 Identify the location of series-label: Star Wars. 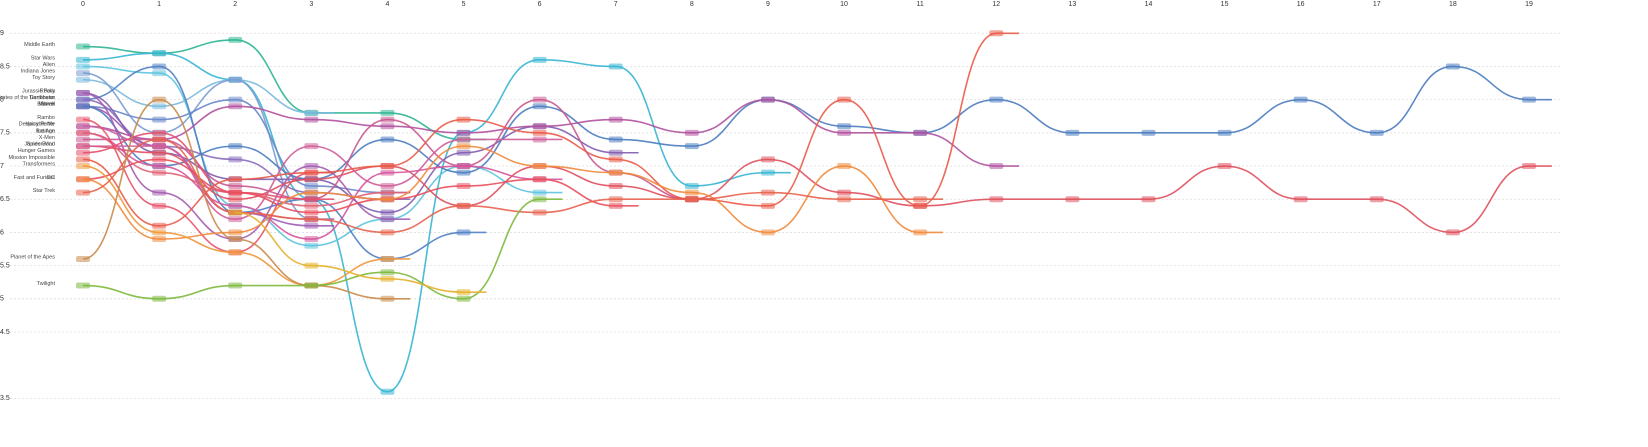
(43, 58).